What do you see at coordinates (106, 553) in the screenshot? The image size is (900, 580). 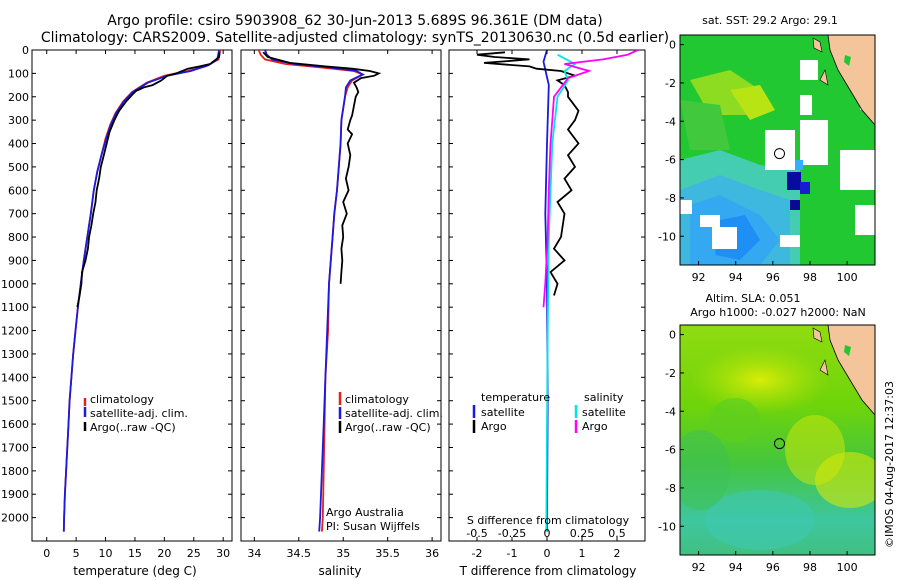 I see `temperature-xtick-label: 10` at bounding box center [106, 553].